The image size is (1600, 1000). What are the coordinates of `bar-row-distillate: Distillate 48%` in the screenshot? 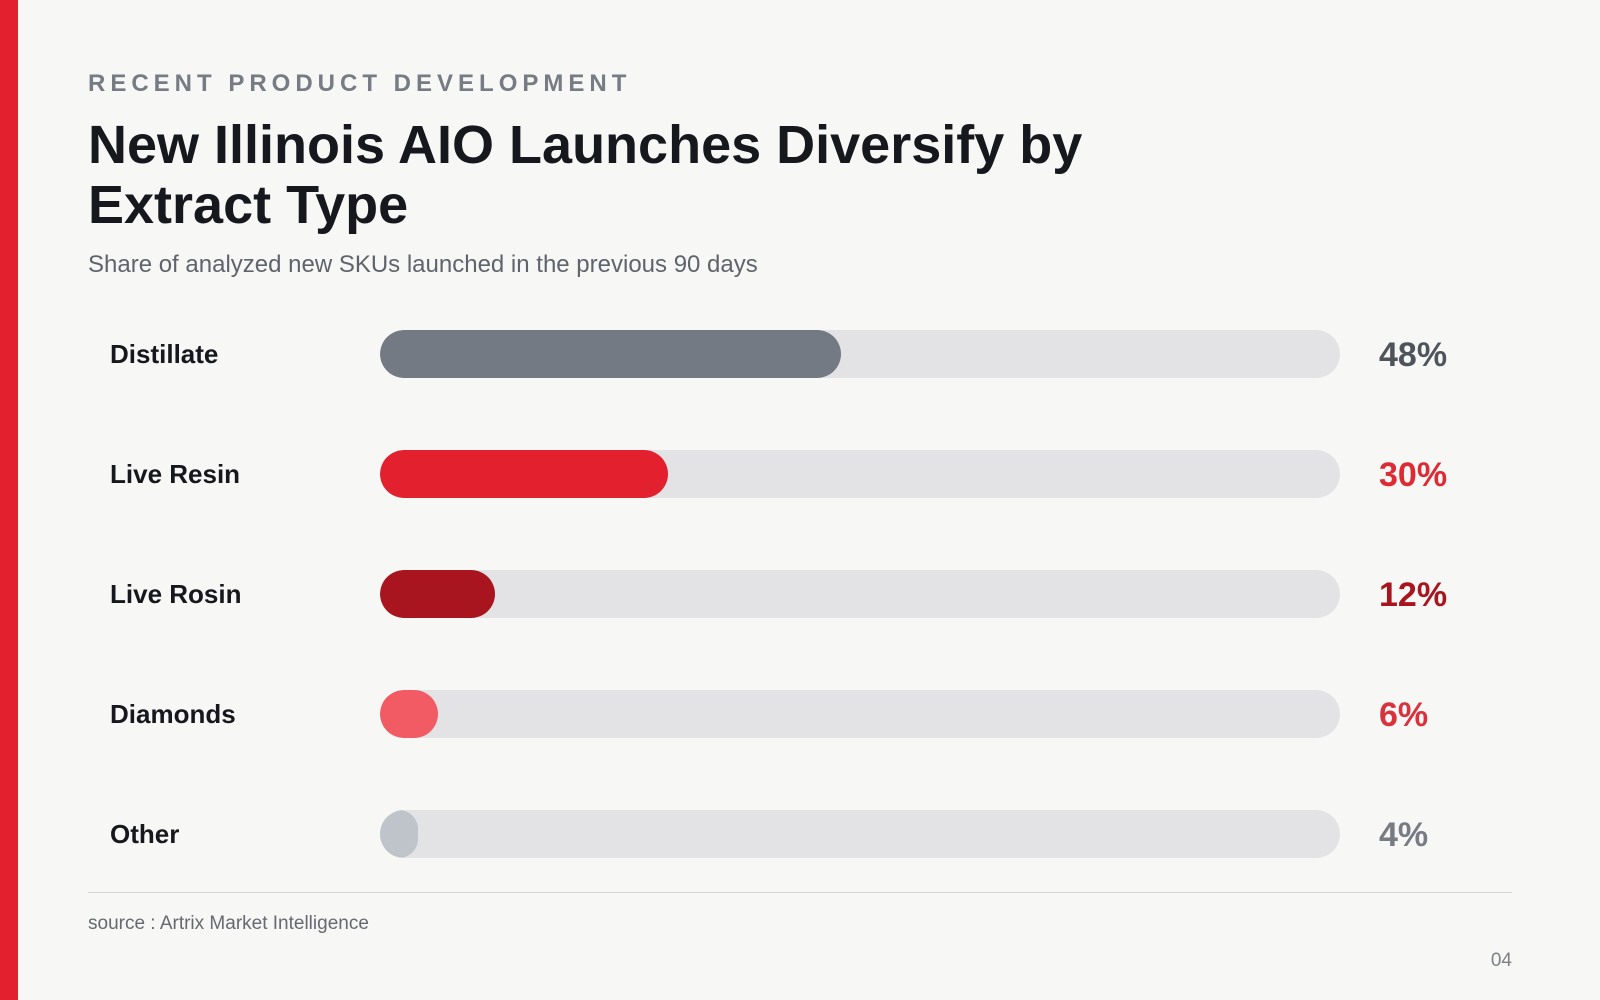 It's located at (800, 354).